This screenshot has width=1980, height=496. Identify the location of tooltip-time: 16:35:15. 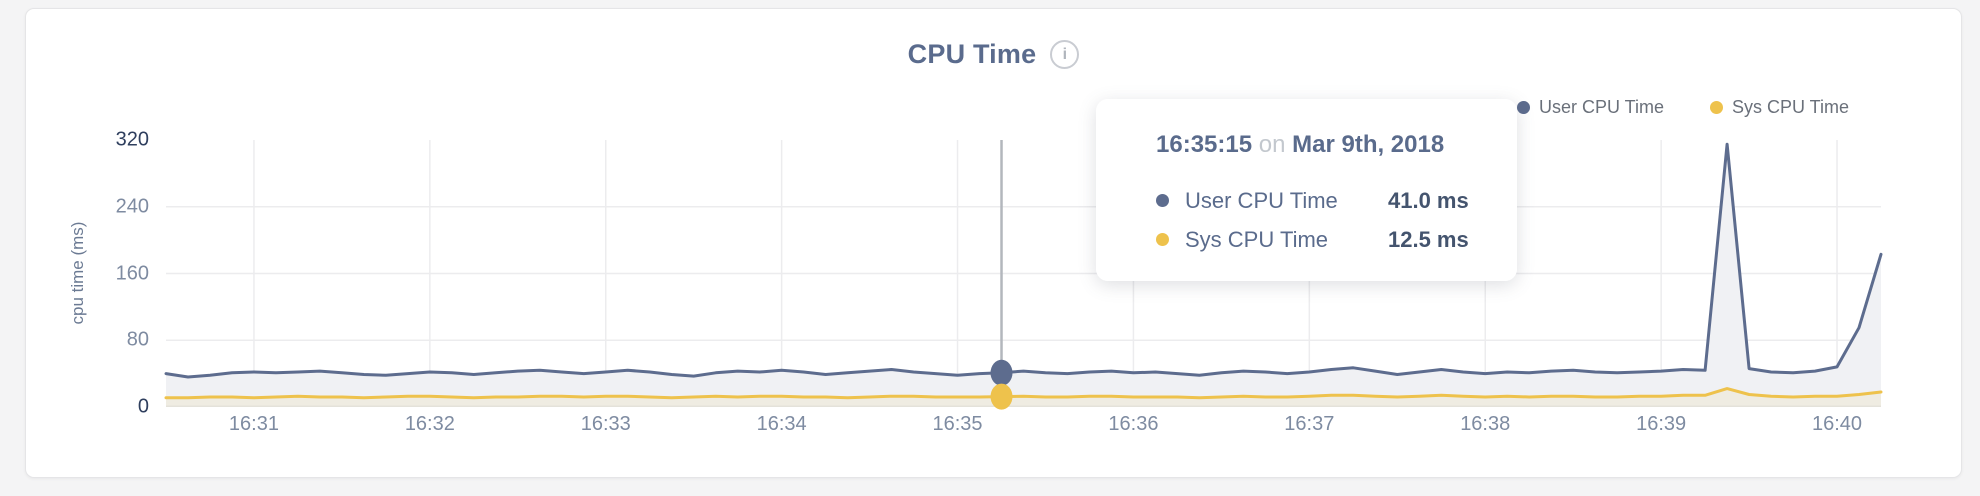
(1204, 144).